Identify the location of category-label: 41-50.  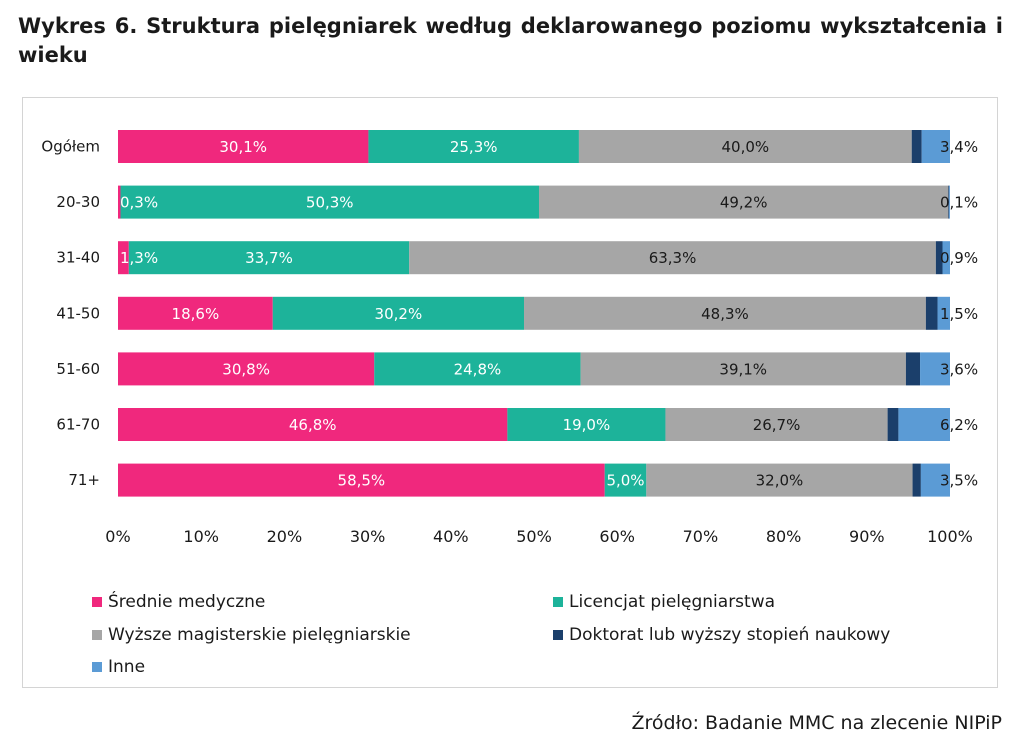
(78, 313).